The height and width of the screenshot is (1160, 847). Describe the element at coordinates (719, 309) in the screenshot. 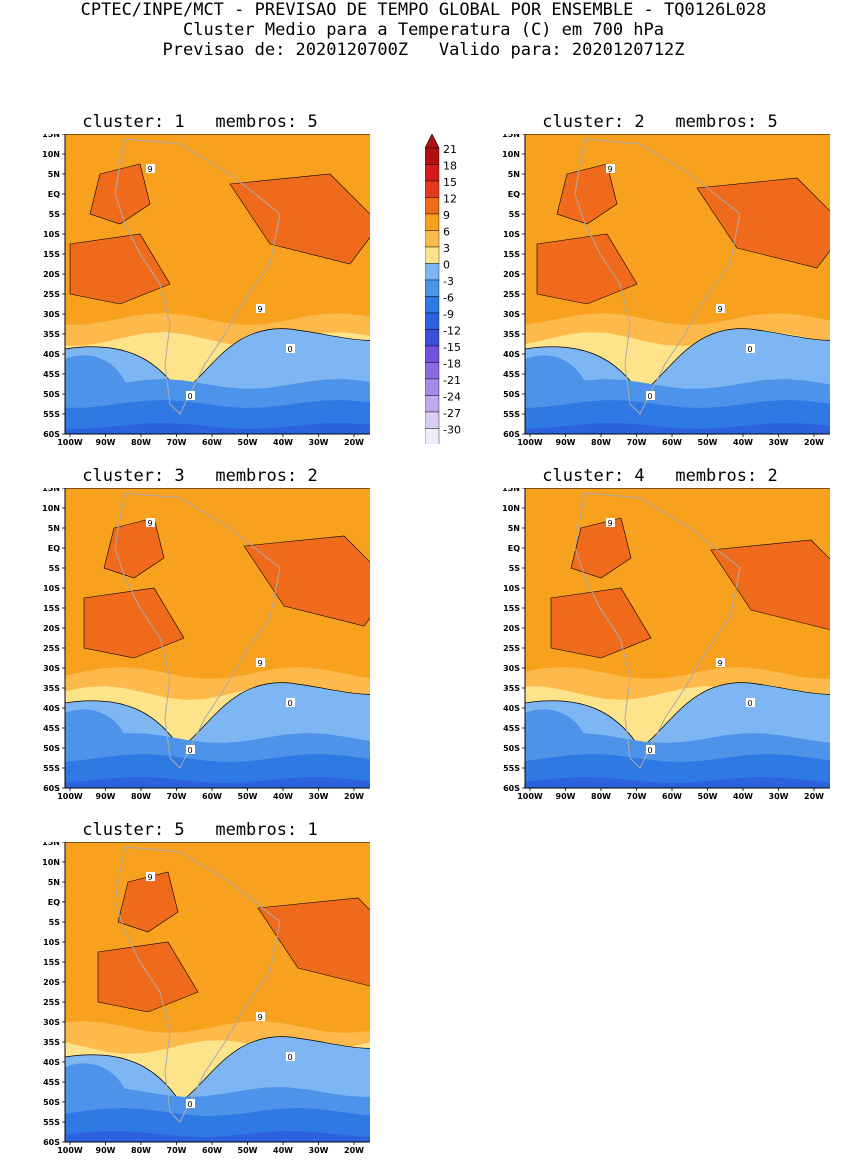

I see `svg-text: 9` at that location.